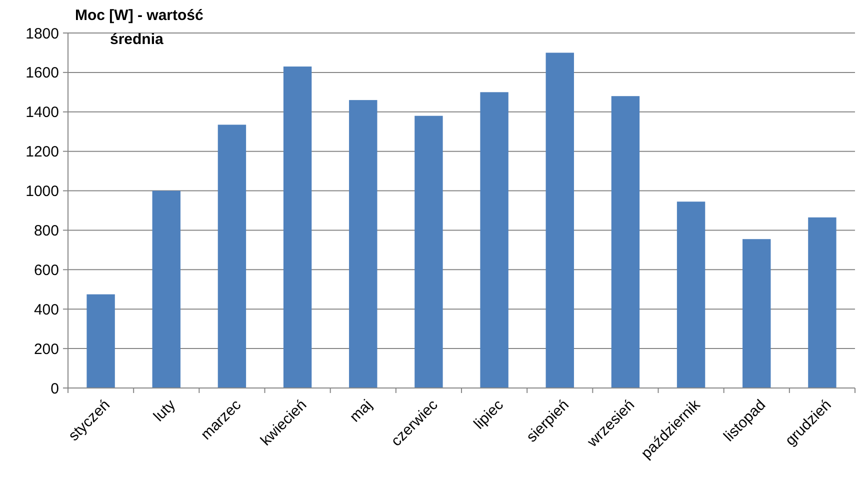 The height and width of the screenshot is (479, 865). Describe the element at coordinates (46, 231) in the screenshot. I see `y-tick-label: 800` at that location.